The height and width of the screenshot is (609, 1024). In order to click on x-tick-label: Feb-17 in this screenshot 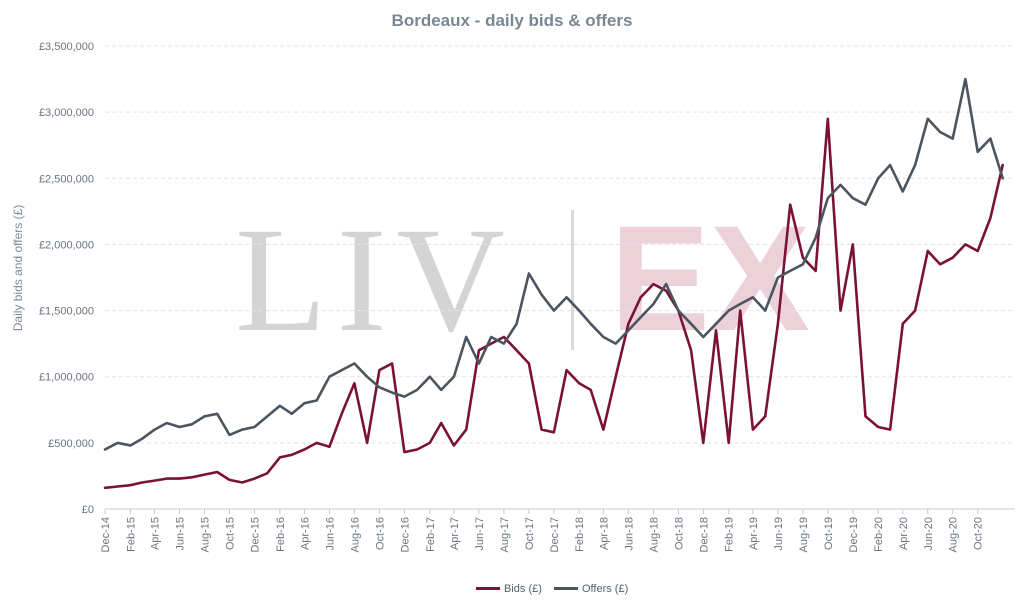, I will do `click(431, 534)`.